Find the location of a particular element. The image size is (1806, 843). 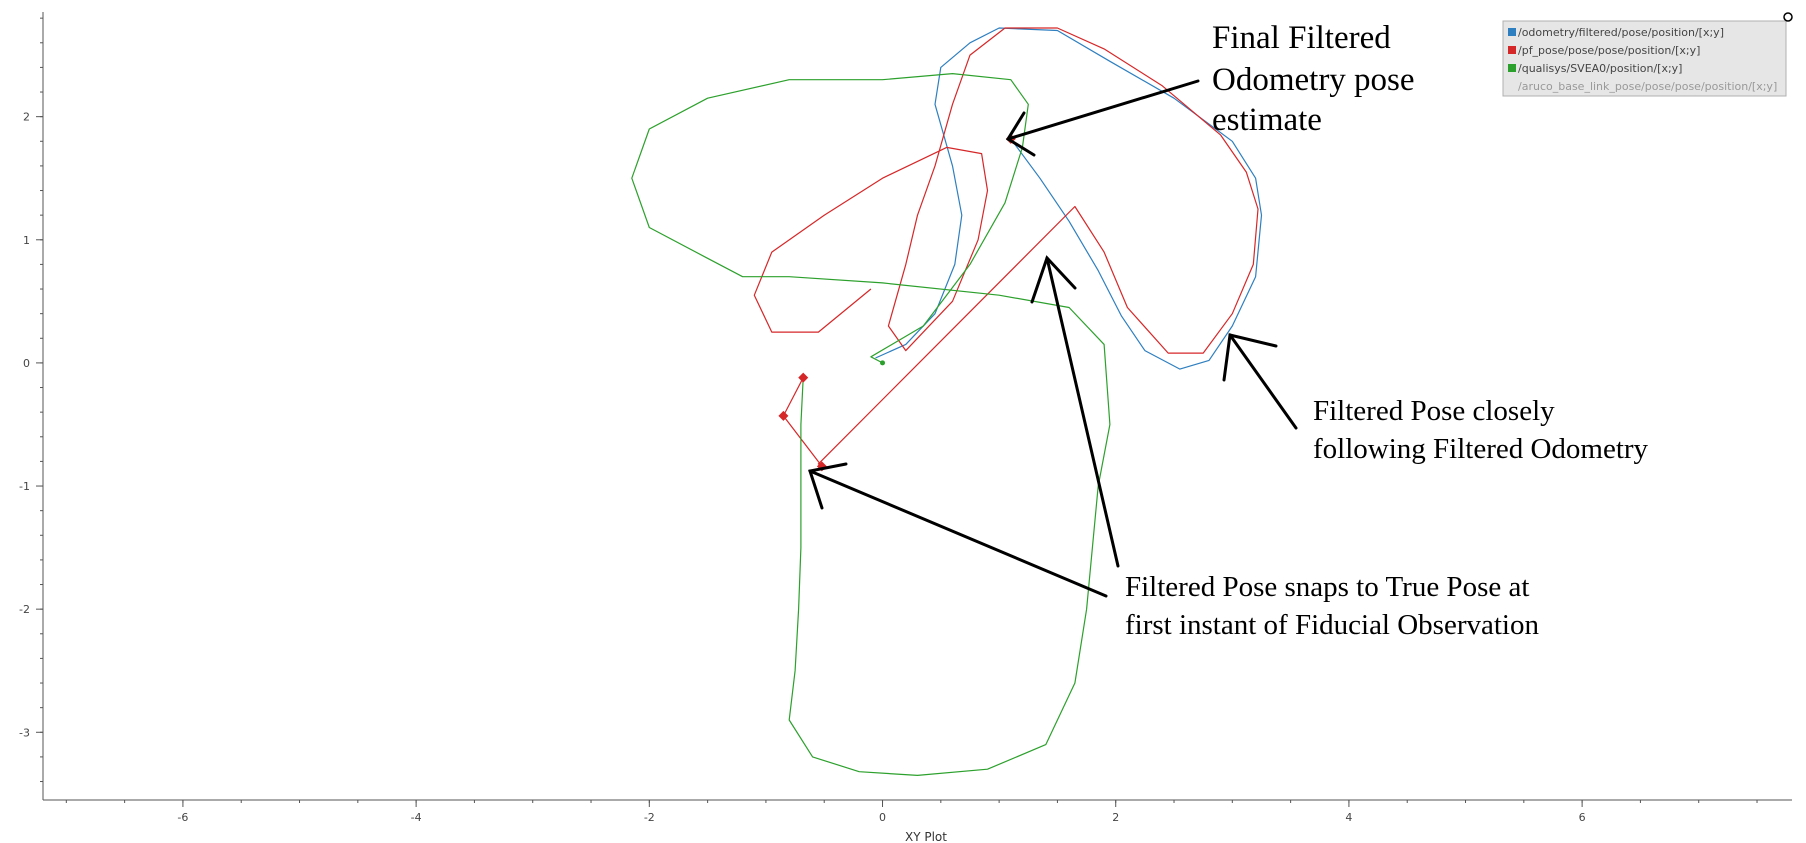

y-tick-label: -2 is located at coordinates (24, 609).